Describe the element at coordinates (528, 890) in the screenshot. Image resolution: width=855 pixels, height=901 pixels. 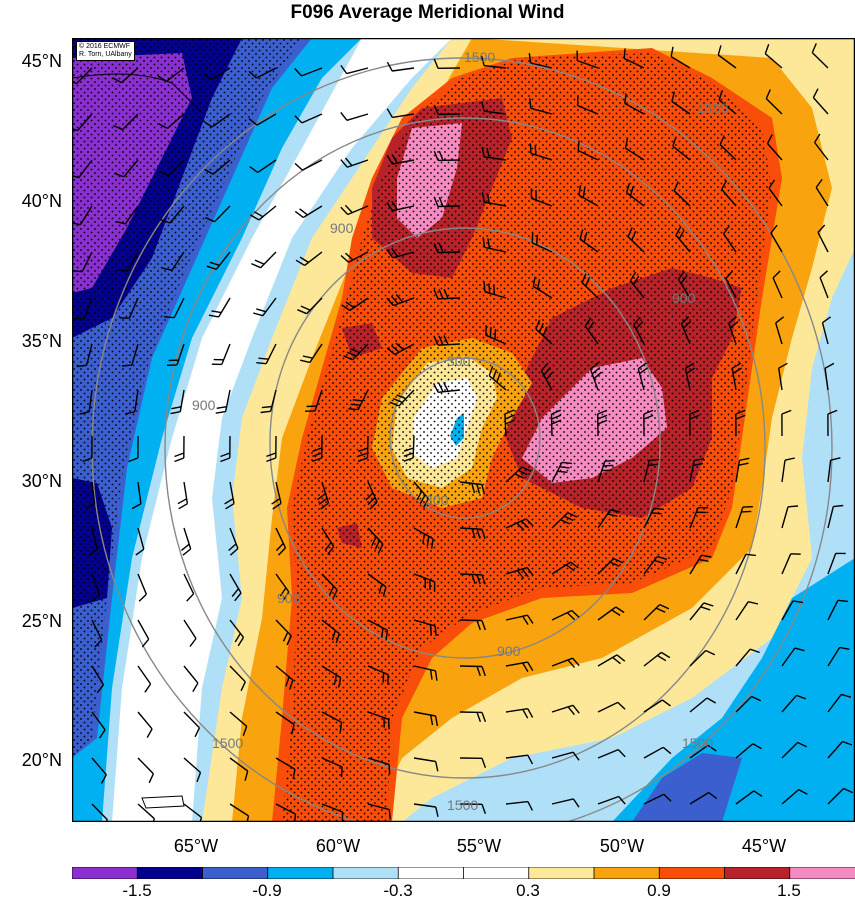
I see `colorbar-label: 0.3` at that location.